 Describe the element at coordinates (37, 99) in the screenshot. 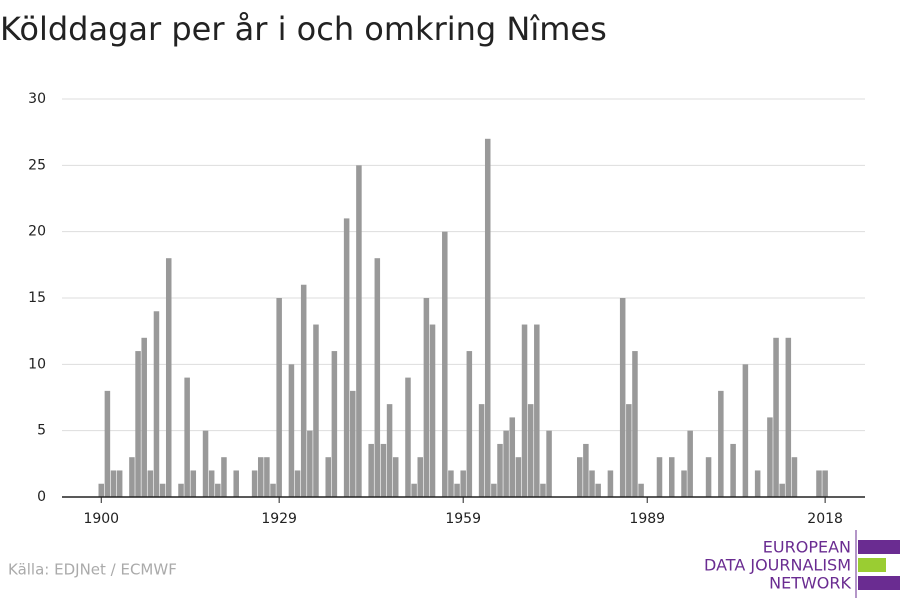

I see `y-tick-label: 30` at that location.